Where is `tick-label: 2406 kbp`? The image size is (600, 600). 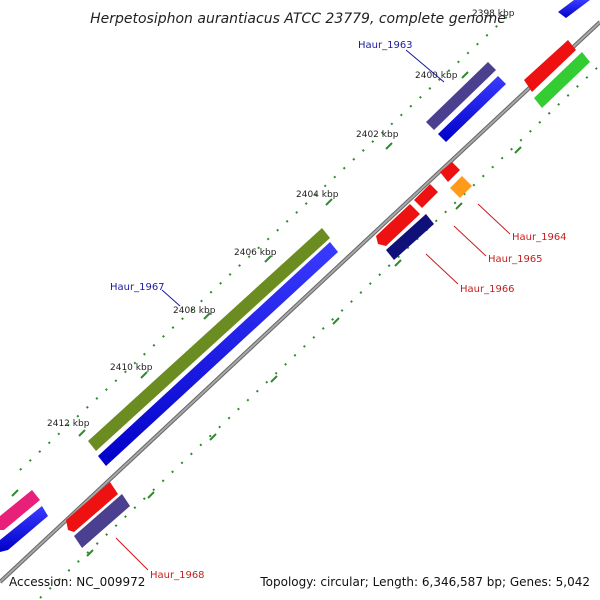 tick-label: 2406 kbp is located at coordinates (255, 253).